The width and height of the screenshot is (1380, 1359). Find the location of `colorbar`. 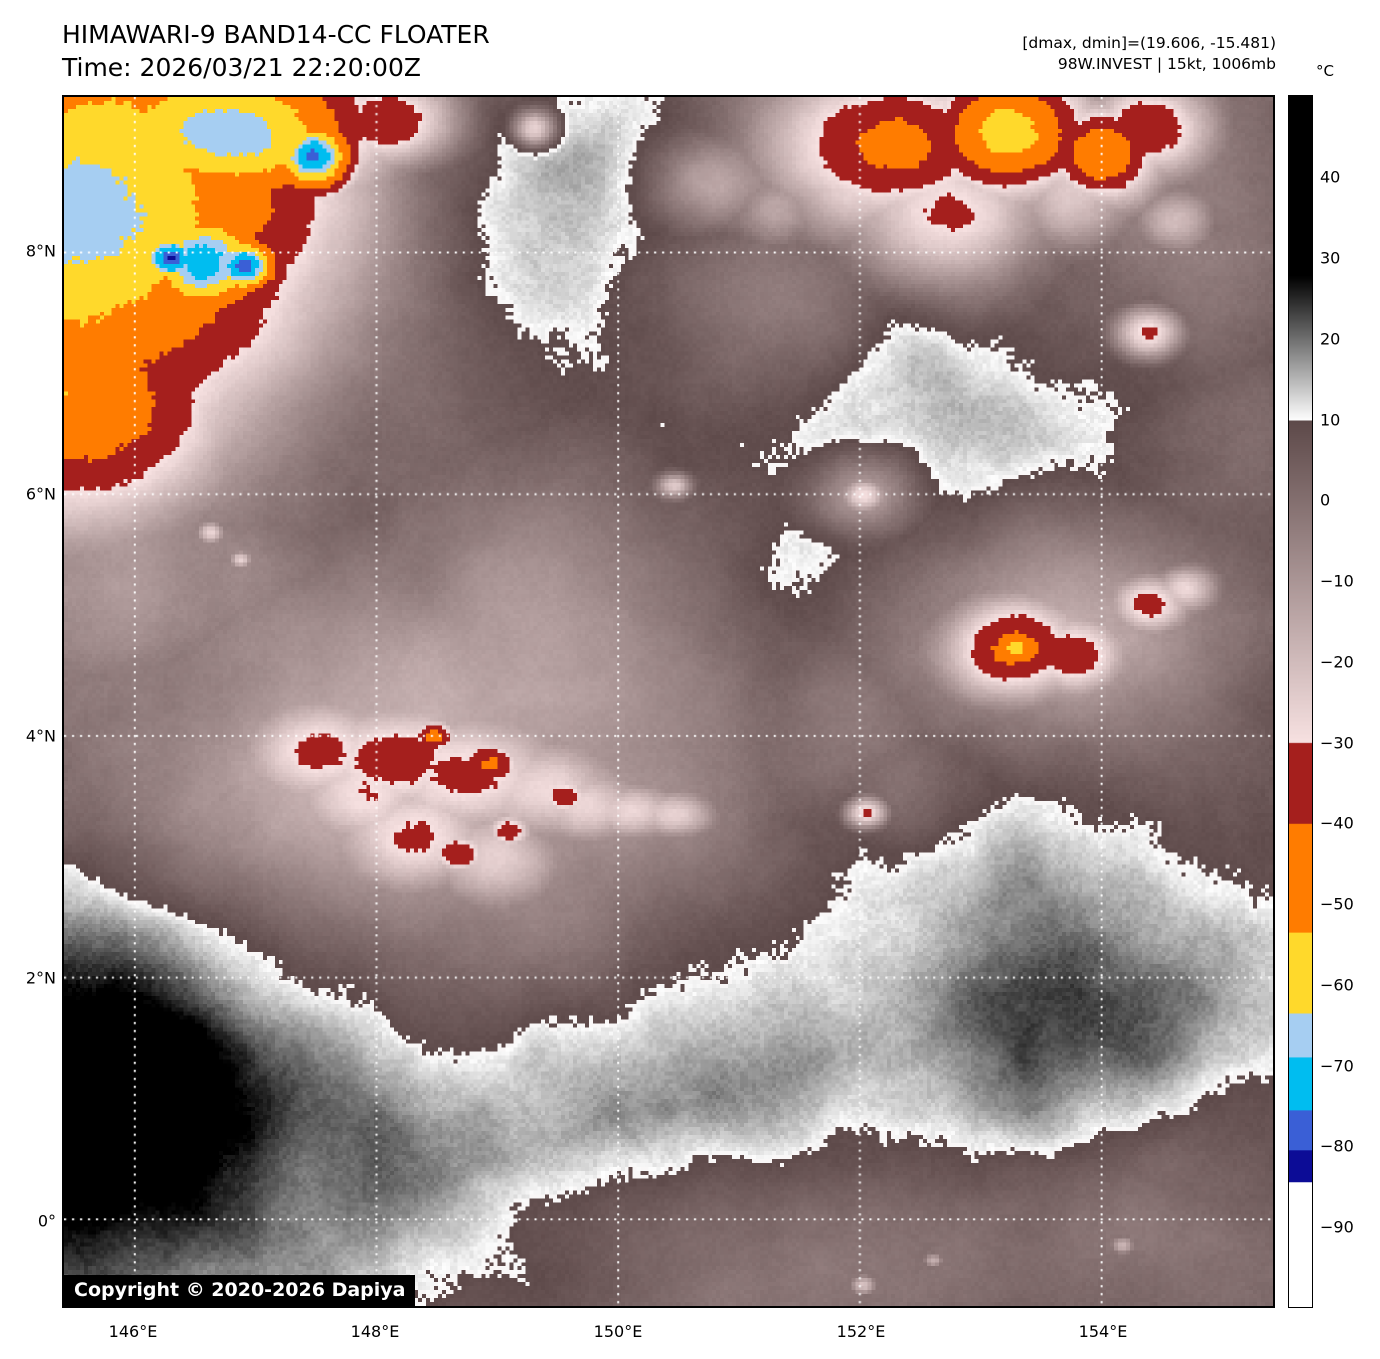

colorbar is located at coordinates (1300, 701).